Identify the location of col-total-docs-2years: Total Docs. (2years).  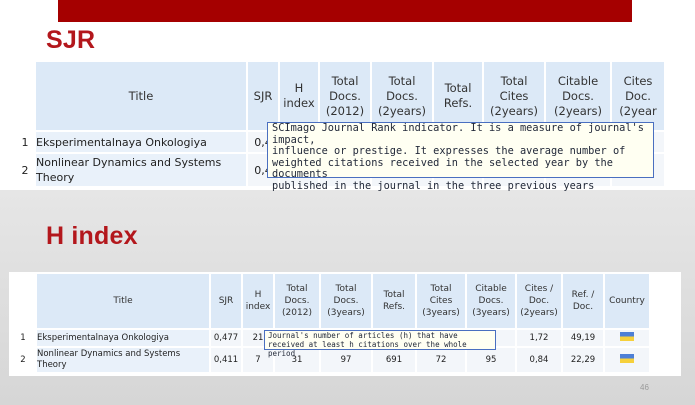
(402, 96).